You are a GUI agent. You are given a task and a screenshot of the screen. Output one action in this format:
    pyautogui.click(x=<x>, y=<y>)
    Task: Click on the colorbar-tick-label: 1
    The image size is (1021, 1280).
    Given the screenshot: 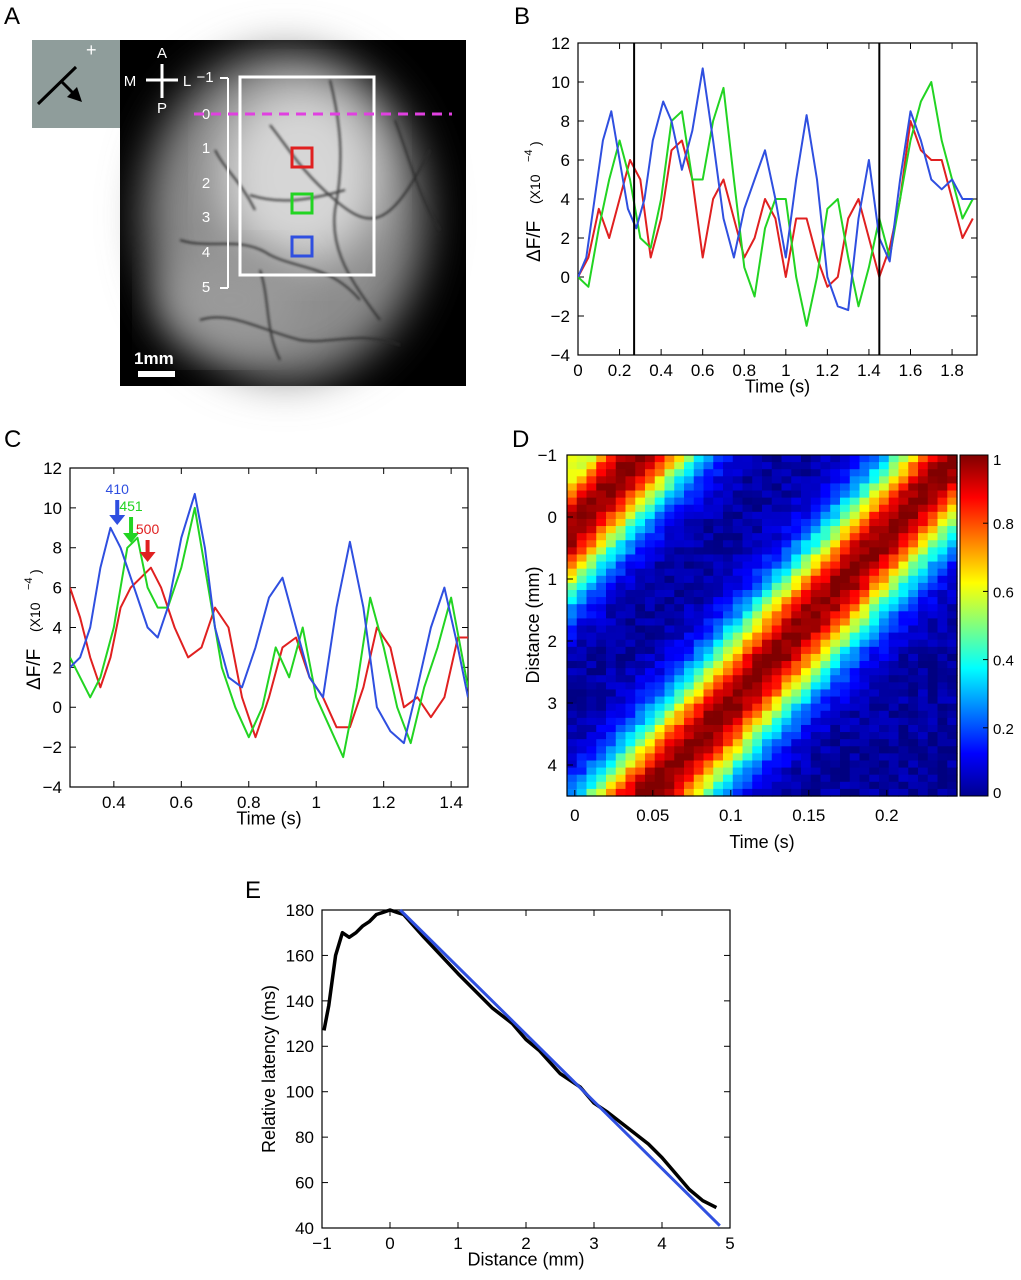 What is the action you would take?
    pyautogui.click(x=997, y=460)
    